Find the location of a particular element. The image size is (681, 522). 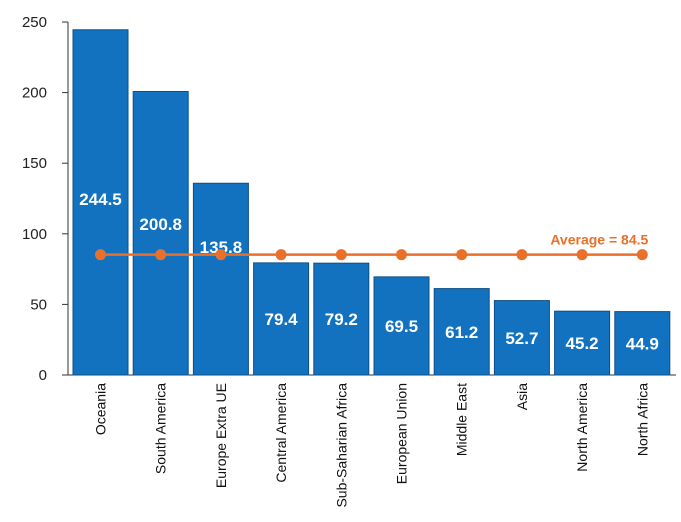

y-tick-label: 150 is located at coordinates (34, 163).